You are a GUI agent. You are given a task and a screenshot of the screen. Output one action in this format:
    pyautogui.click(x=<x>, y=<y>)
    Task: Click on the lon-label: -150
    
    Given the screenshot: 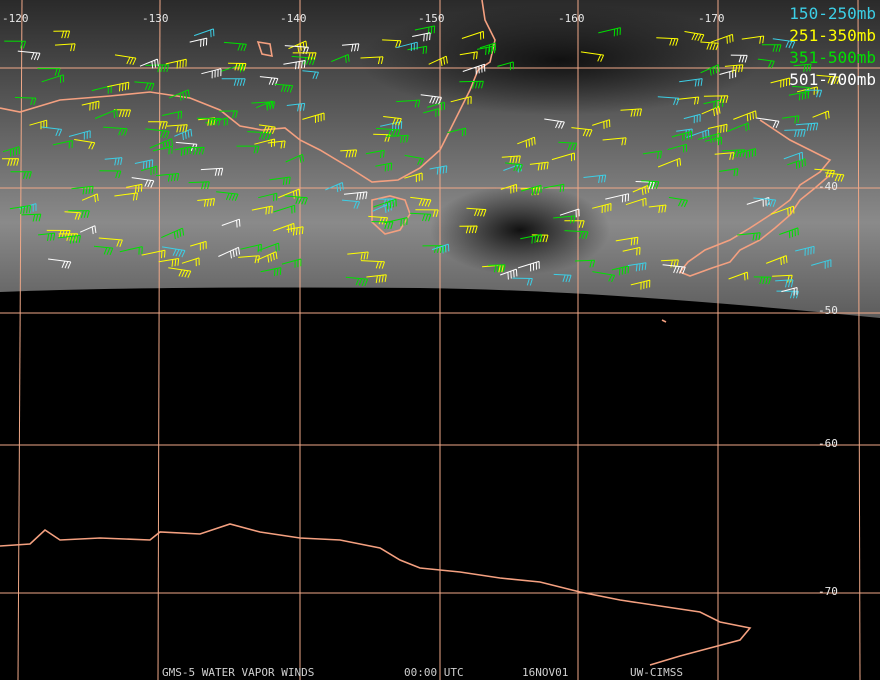 What is the action you would take?
    pyautogui.click(x=431, y=18)
    